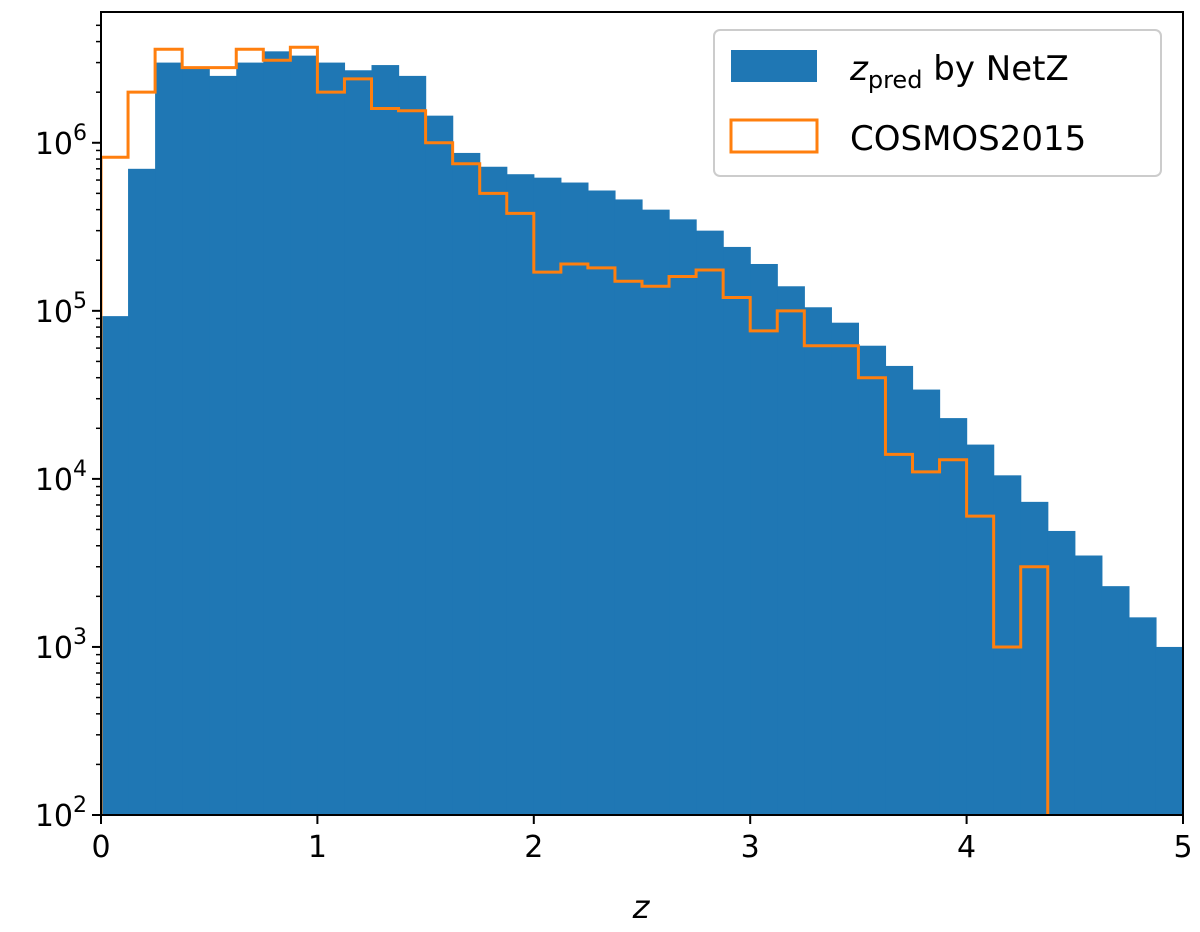 Image resolution: width=1200 pixels, height=932 pixels. What do you see at coordinates (895, 80) in the screenshot?
I see `legend-label-netz-sub: pred` at bounding box center [895, 80].